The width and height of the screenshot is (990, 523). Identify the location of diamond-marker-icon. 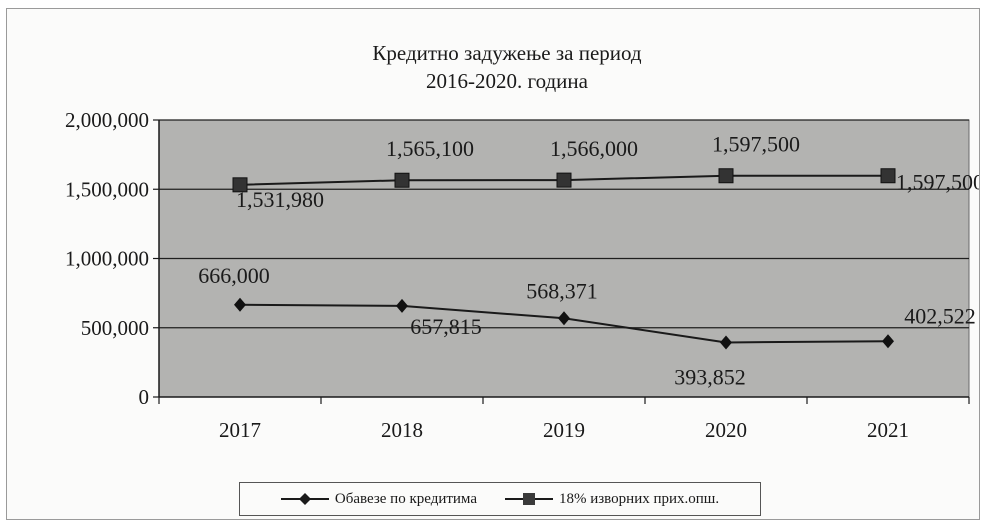
(304, 499).